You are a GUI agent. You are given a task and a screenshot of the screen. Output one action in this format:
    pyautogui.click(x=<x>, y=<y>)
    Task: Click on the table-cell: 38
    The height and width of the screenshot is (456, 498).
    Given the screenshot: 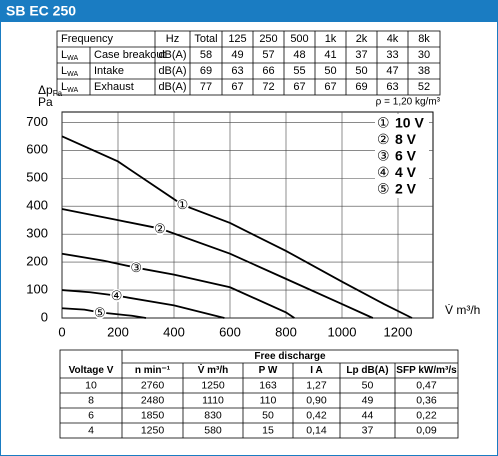 What is the action you would take?
    pyautogui.click(x=424, y=71)
    